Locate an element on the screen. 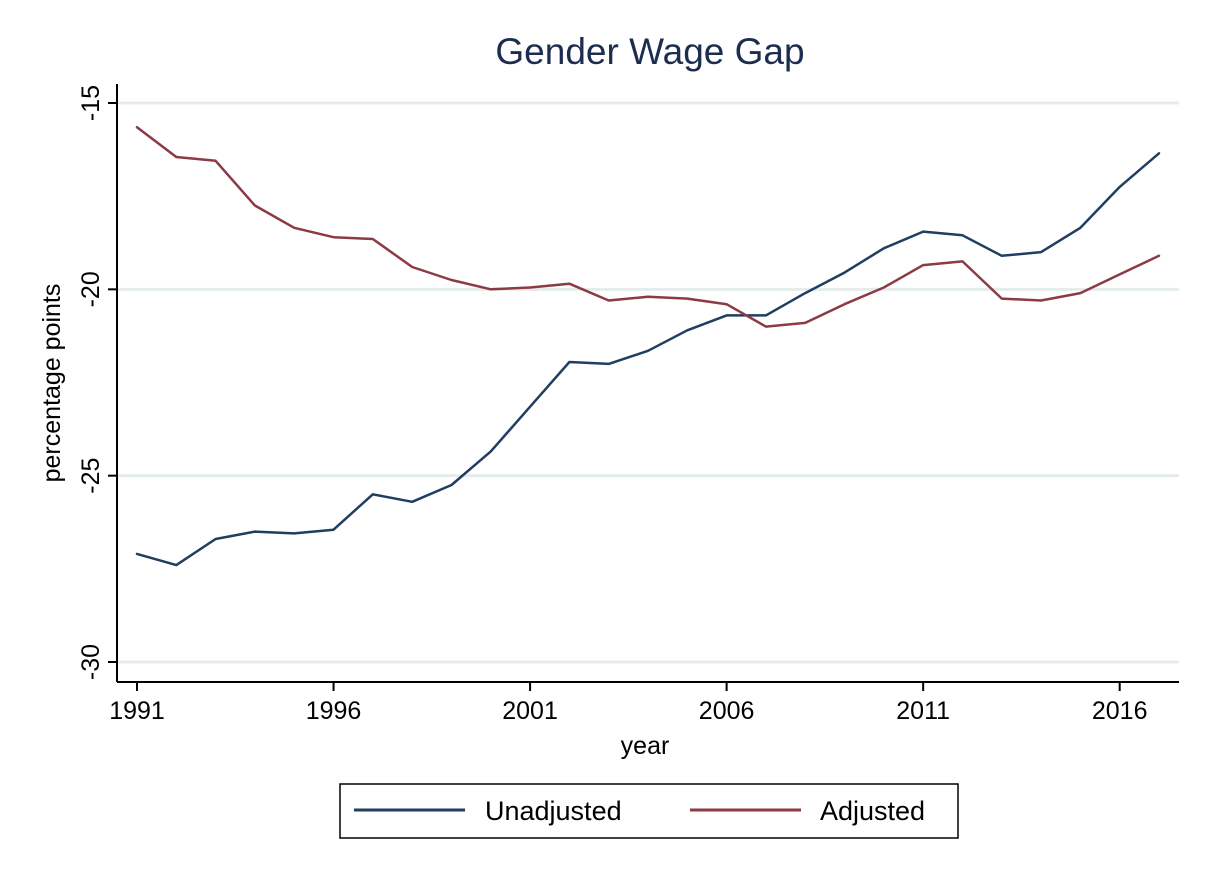 The width and height of the screenshot is (1205, 877). y-tick-label: -30 is located at coordinates (91, 662).